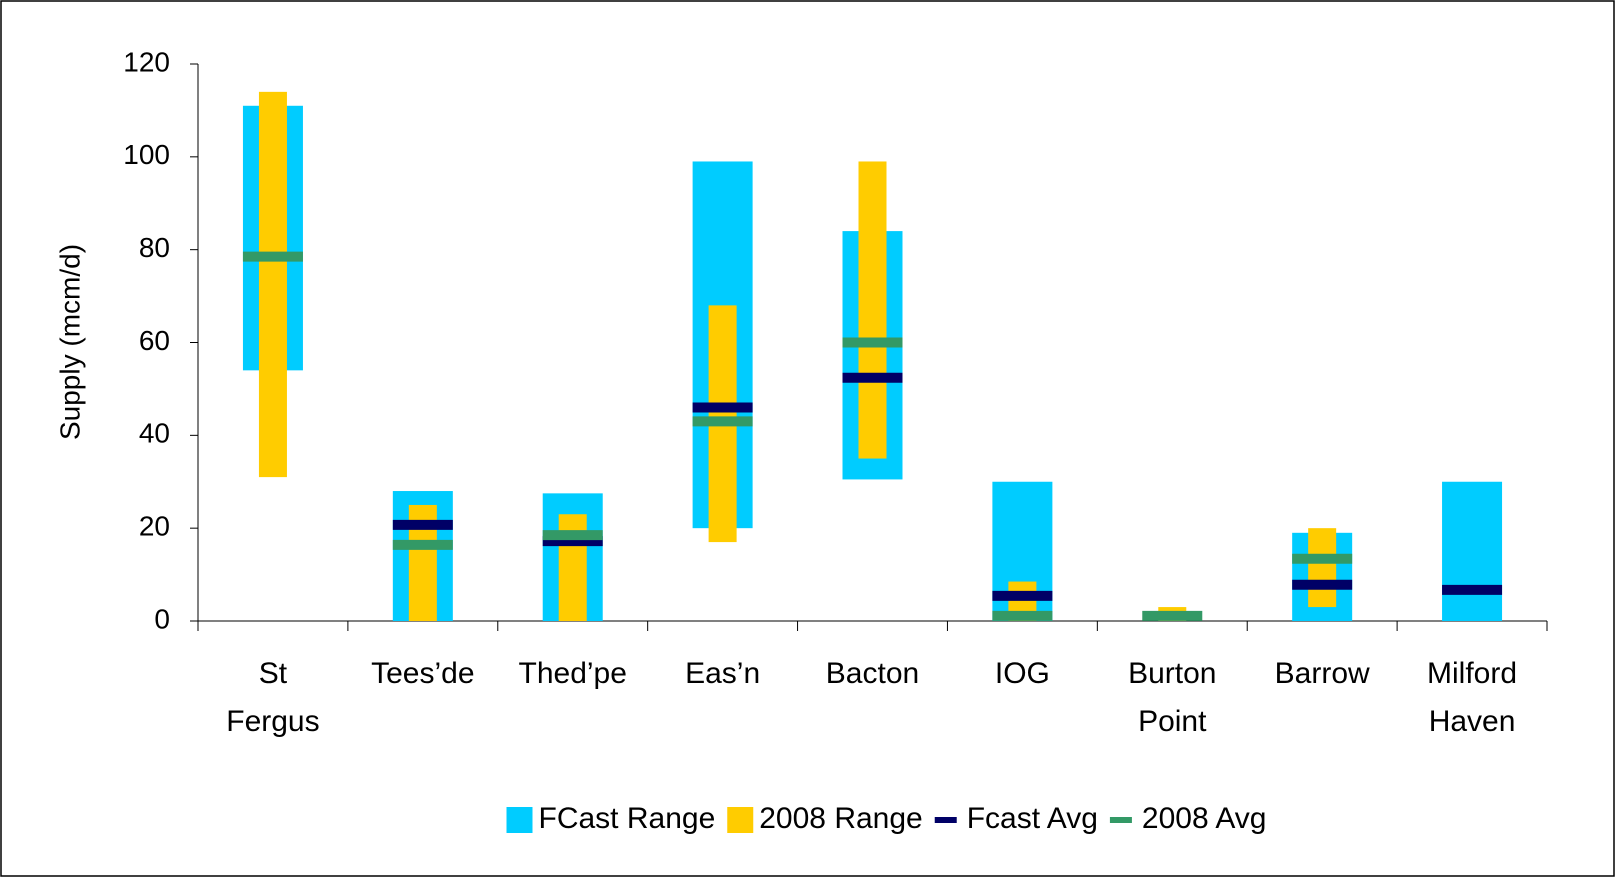 This screenshot has height=878, width=1616. Describe the element at coordinates (162, 618) in the screenshot. I see `y-tick-label: 0` at that location.